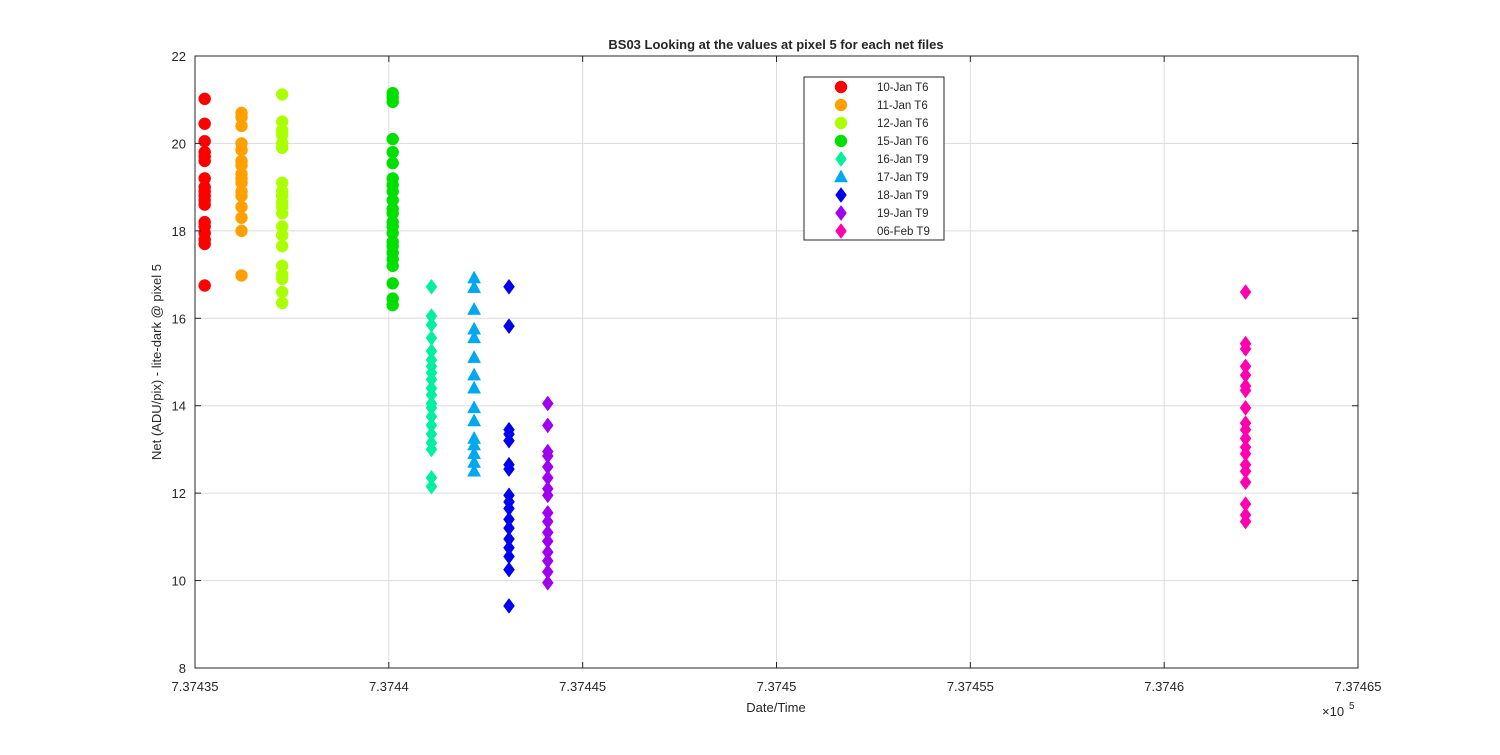 The width and height of the screenshot is (1500, 755). Describe the element at coordinates (179, 493) in the screenshot. I see `y-tick-label: 12` at that location.